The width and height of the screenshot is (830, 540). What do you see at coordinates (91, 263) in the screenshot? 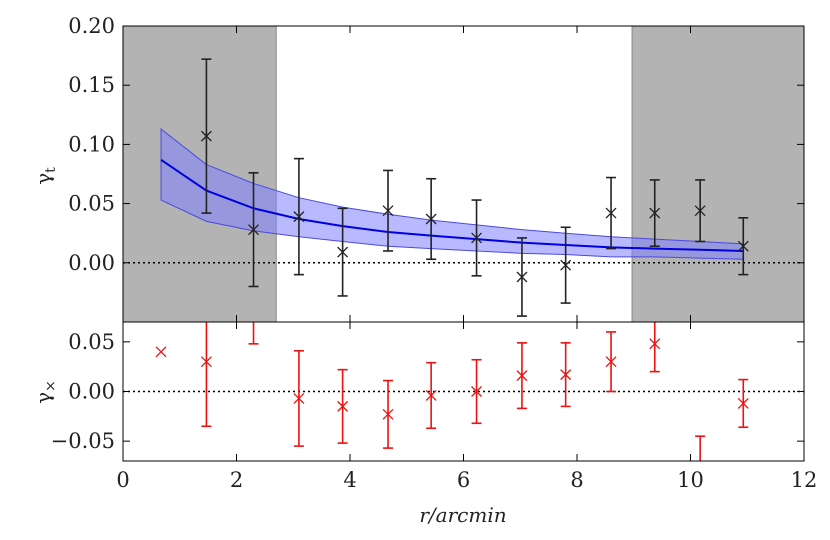
I see `top-y-tick-label: 0.00` at bounding box center [91, 263].